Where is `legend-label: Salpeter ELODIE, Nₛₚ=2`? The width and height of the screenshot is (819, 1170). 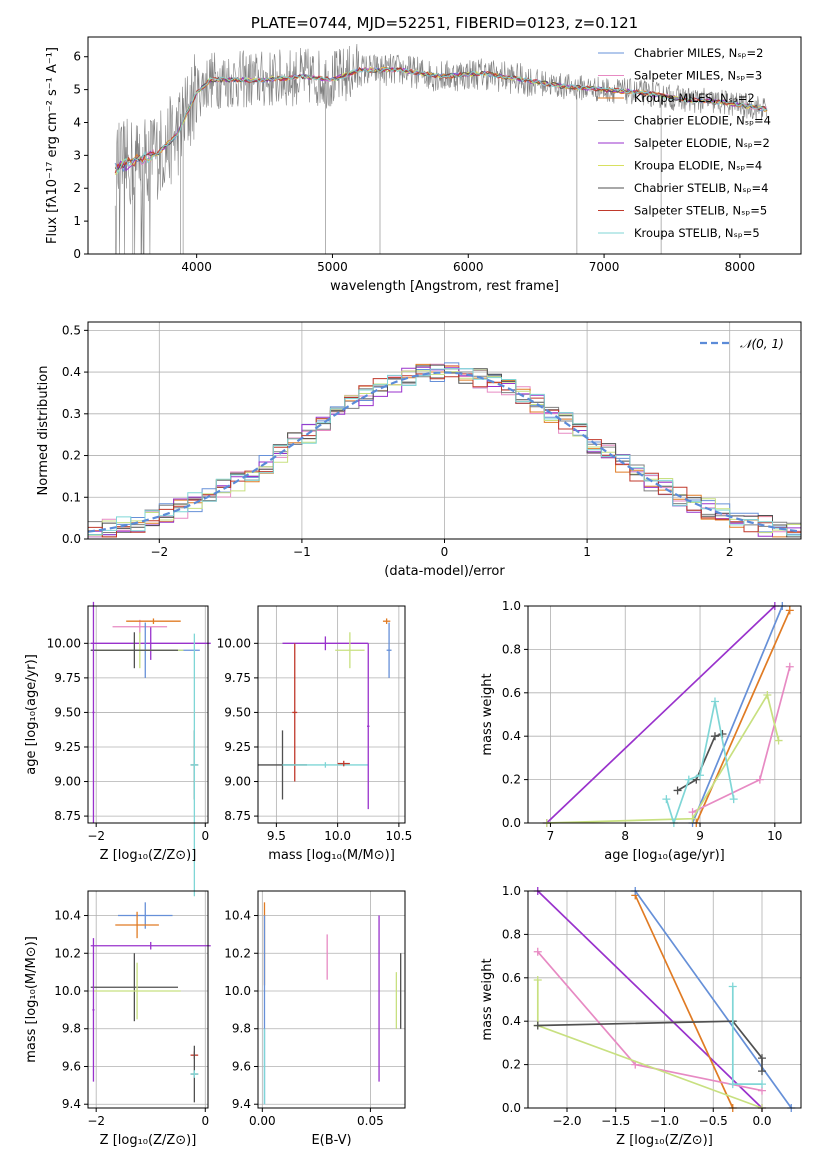 legend-label: Salpeter ELODIE, Nₛₚ=2 is located at coordinates (702, 143).